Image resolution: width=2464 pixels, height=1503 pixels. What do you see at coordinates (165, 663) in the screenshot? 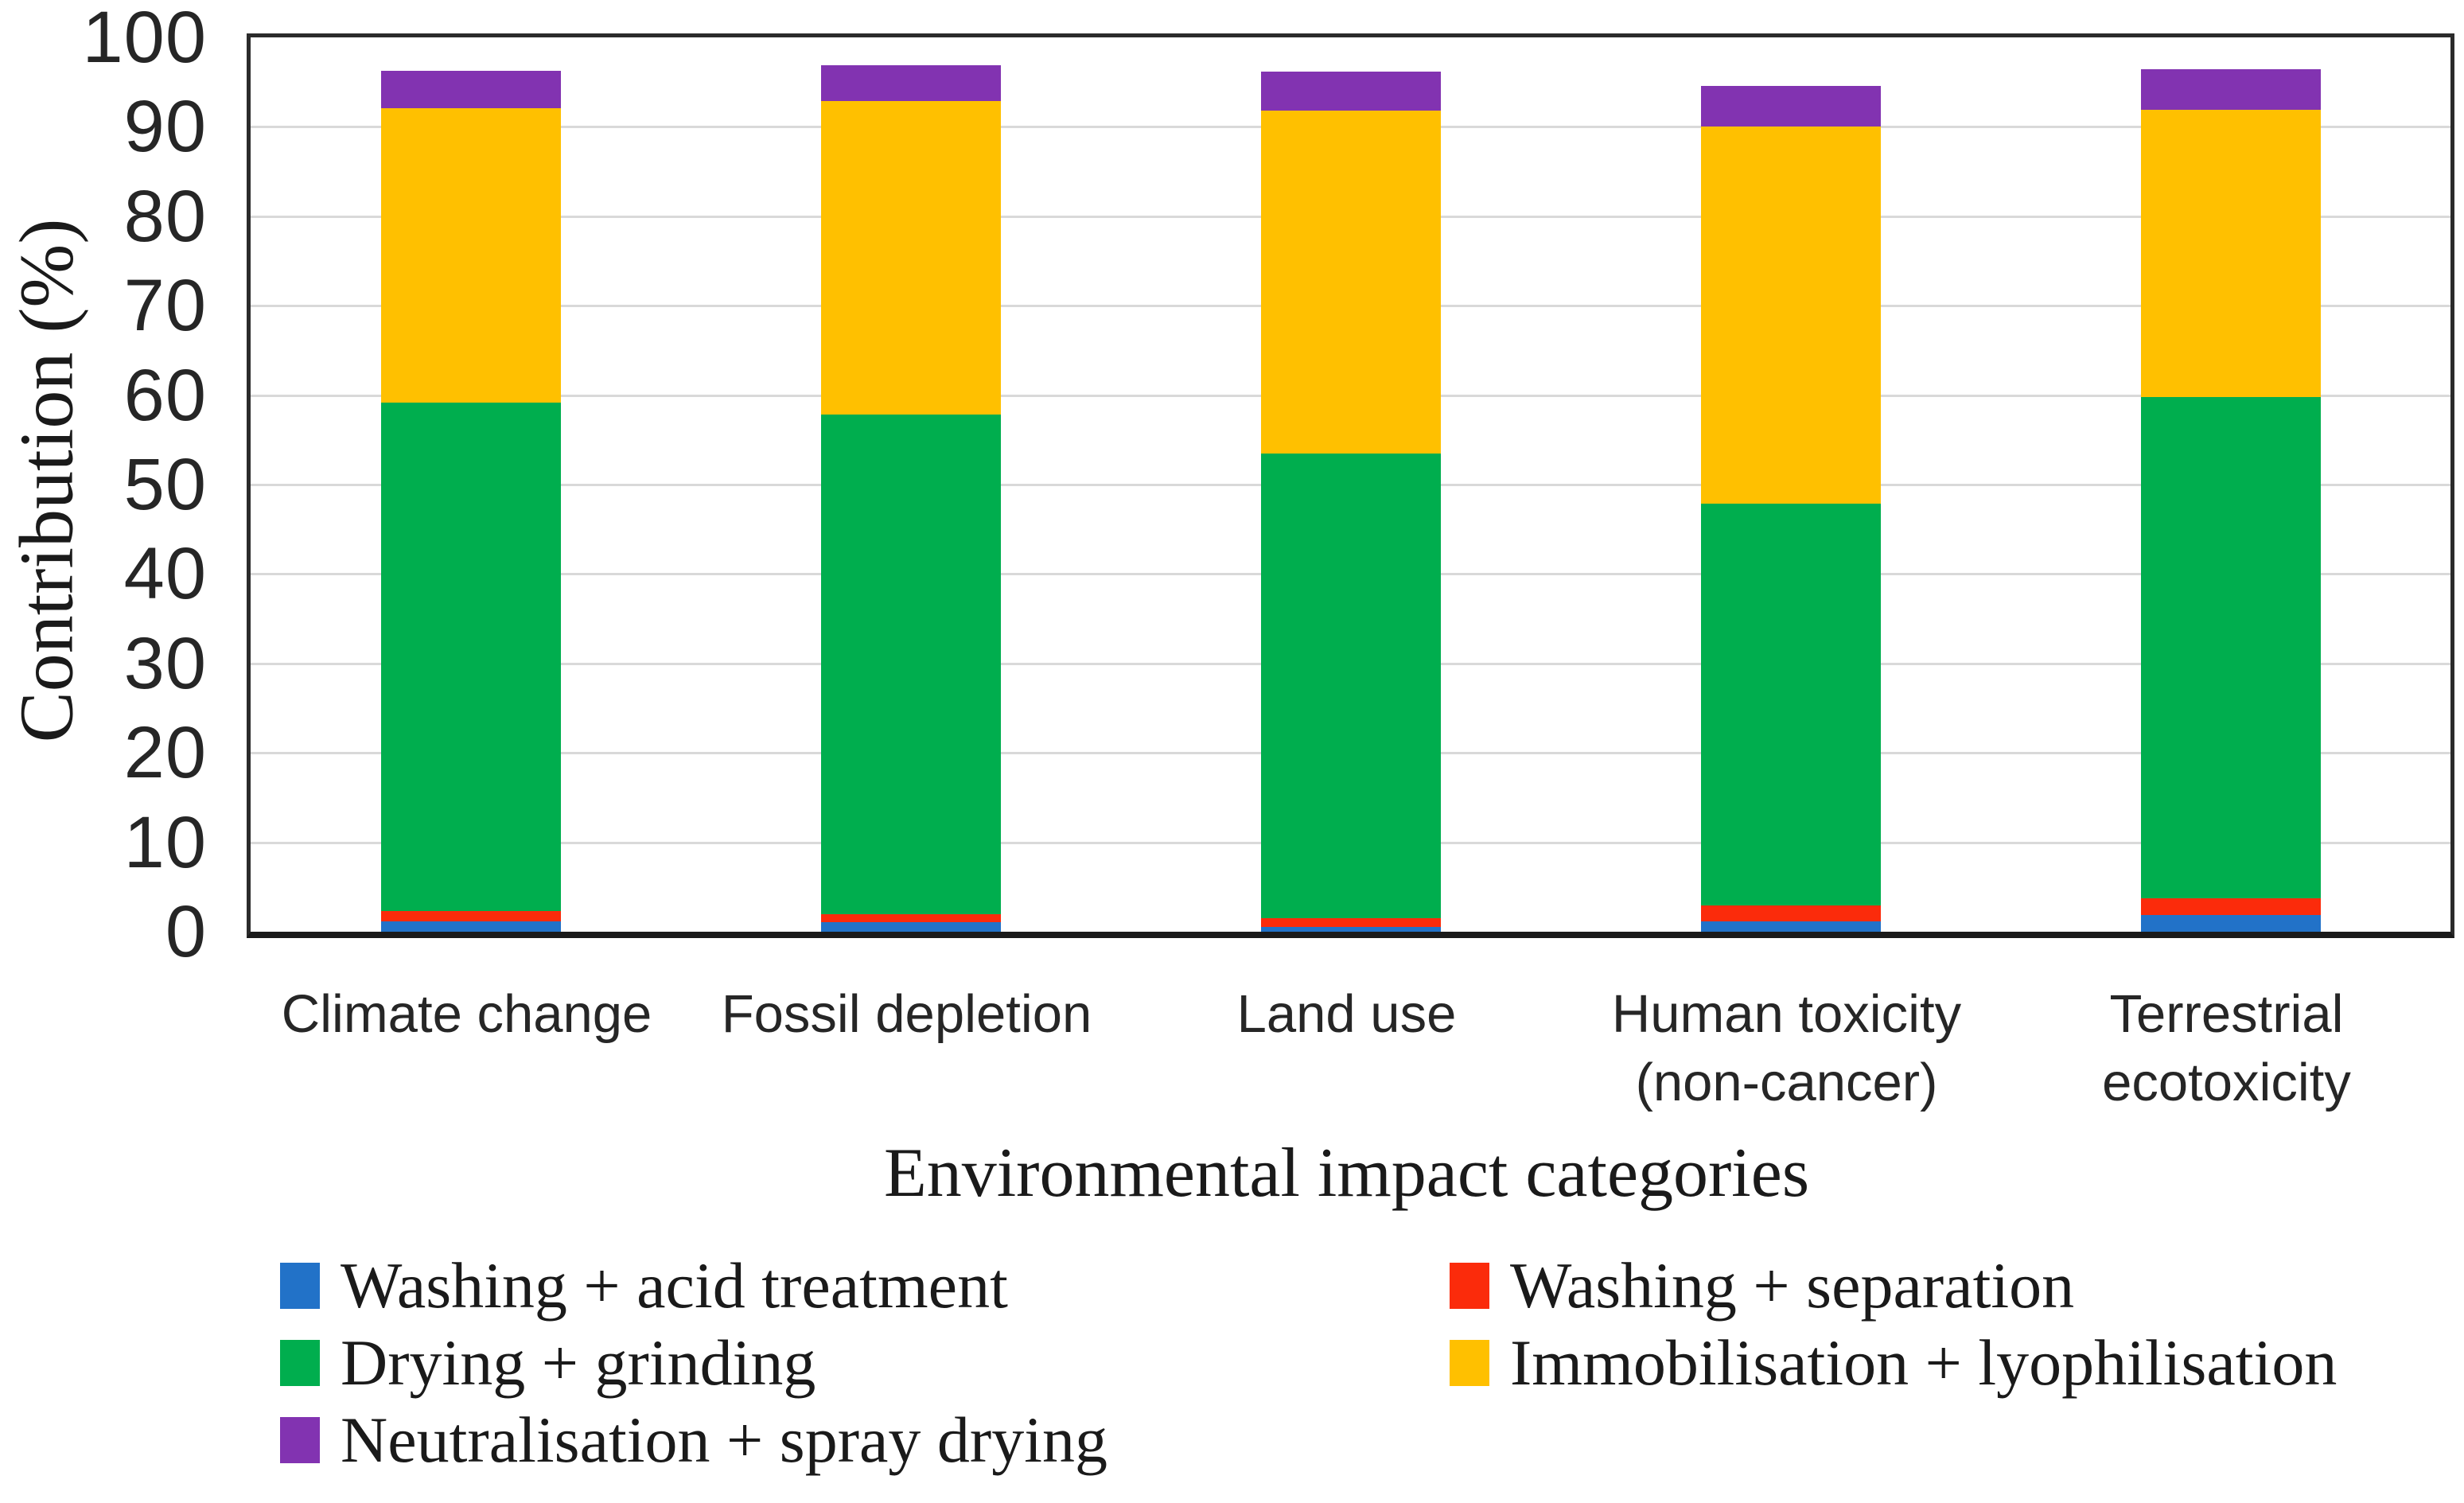
I see `y-tick-label-30: 30` at bounding box center [165, 663].